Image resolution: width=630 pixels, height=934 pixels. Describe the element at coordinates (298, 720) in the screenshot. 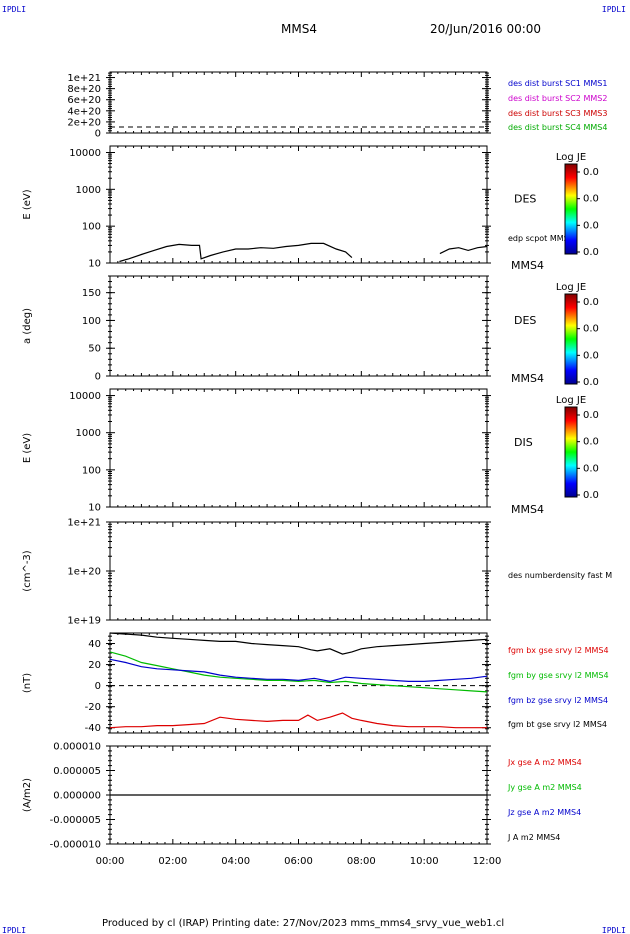

I see `series-line-fgm-bx-gse-srvy-l2-mms4` at that location.